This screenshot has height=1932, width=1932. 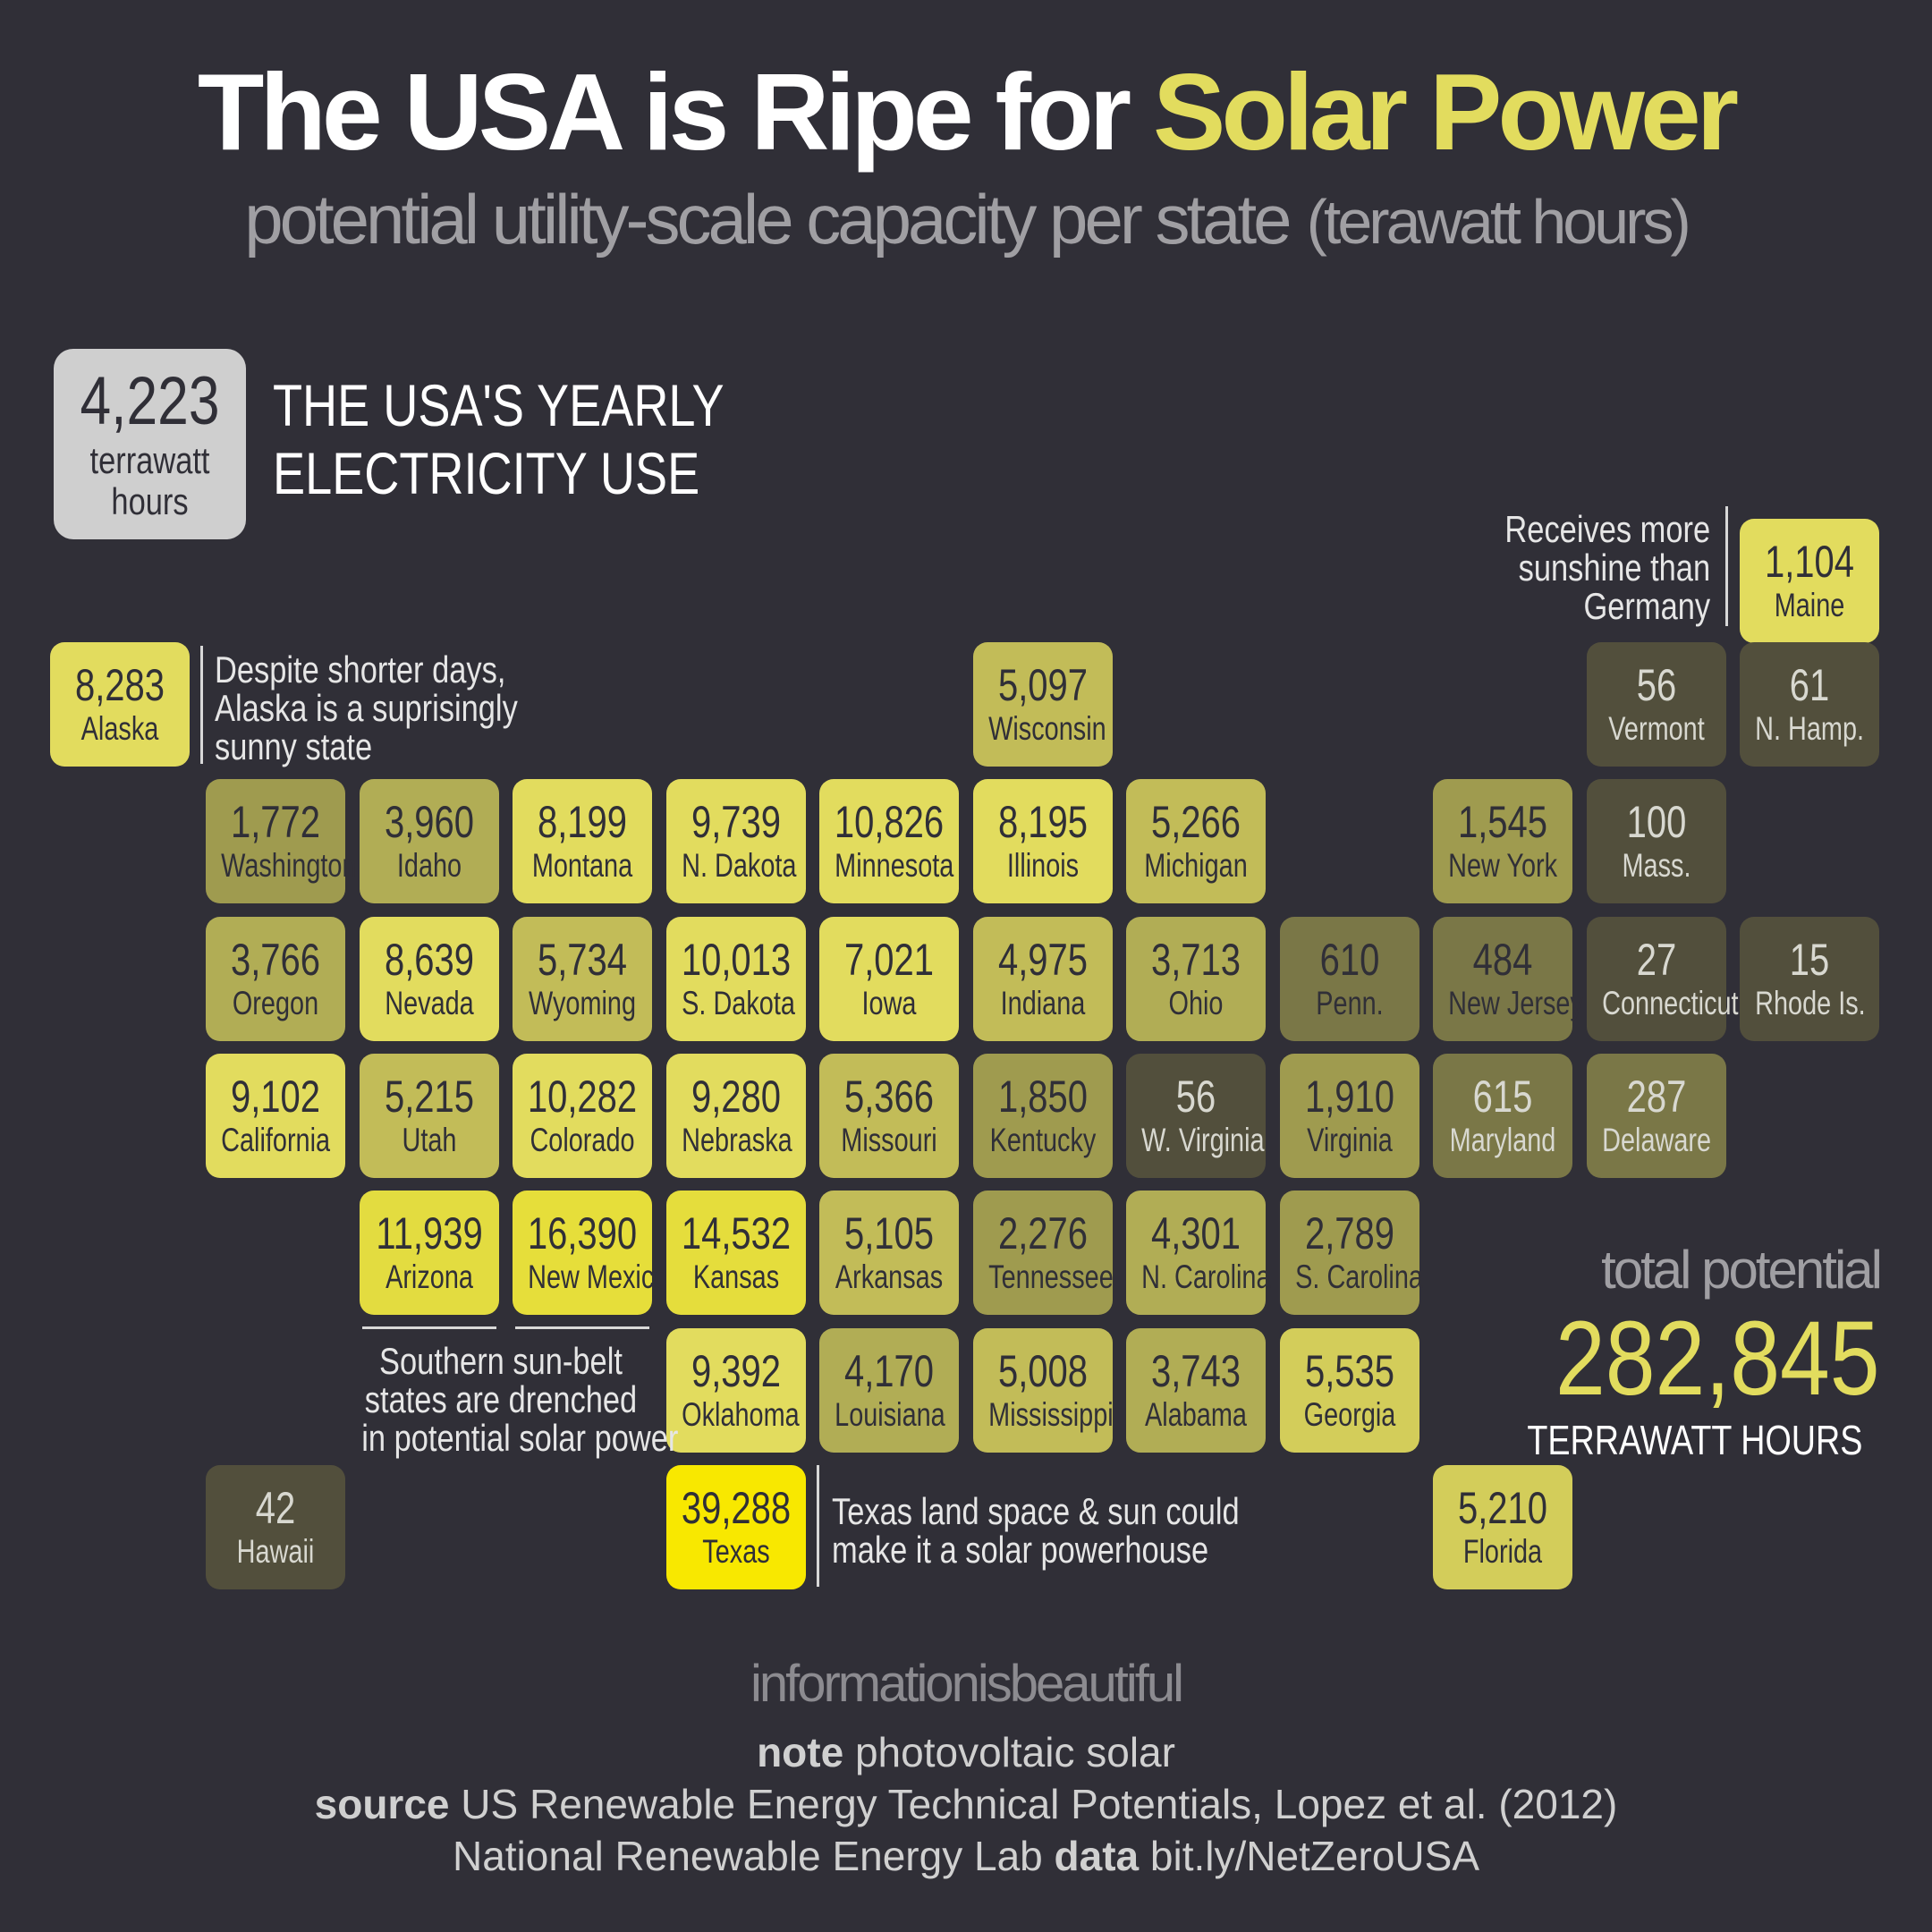 I want to click on state-name: Vermont, so click(x=1656, y=728).